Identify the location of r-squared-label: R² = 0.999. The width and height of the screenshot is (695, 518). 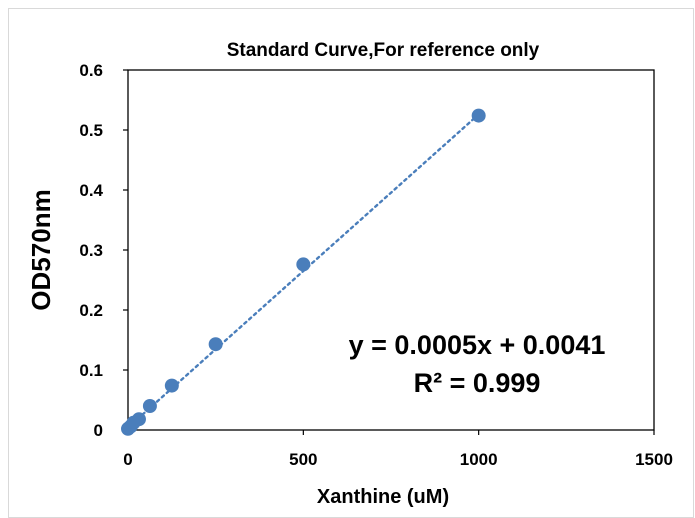
(477, 383).